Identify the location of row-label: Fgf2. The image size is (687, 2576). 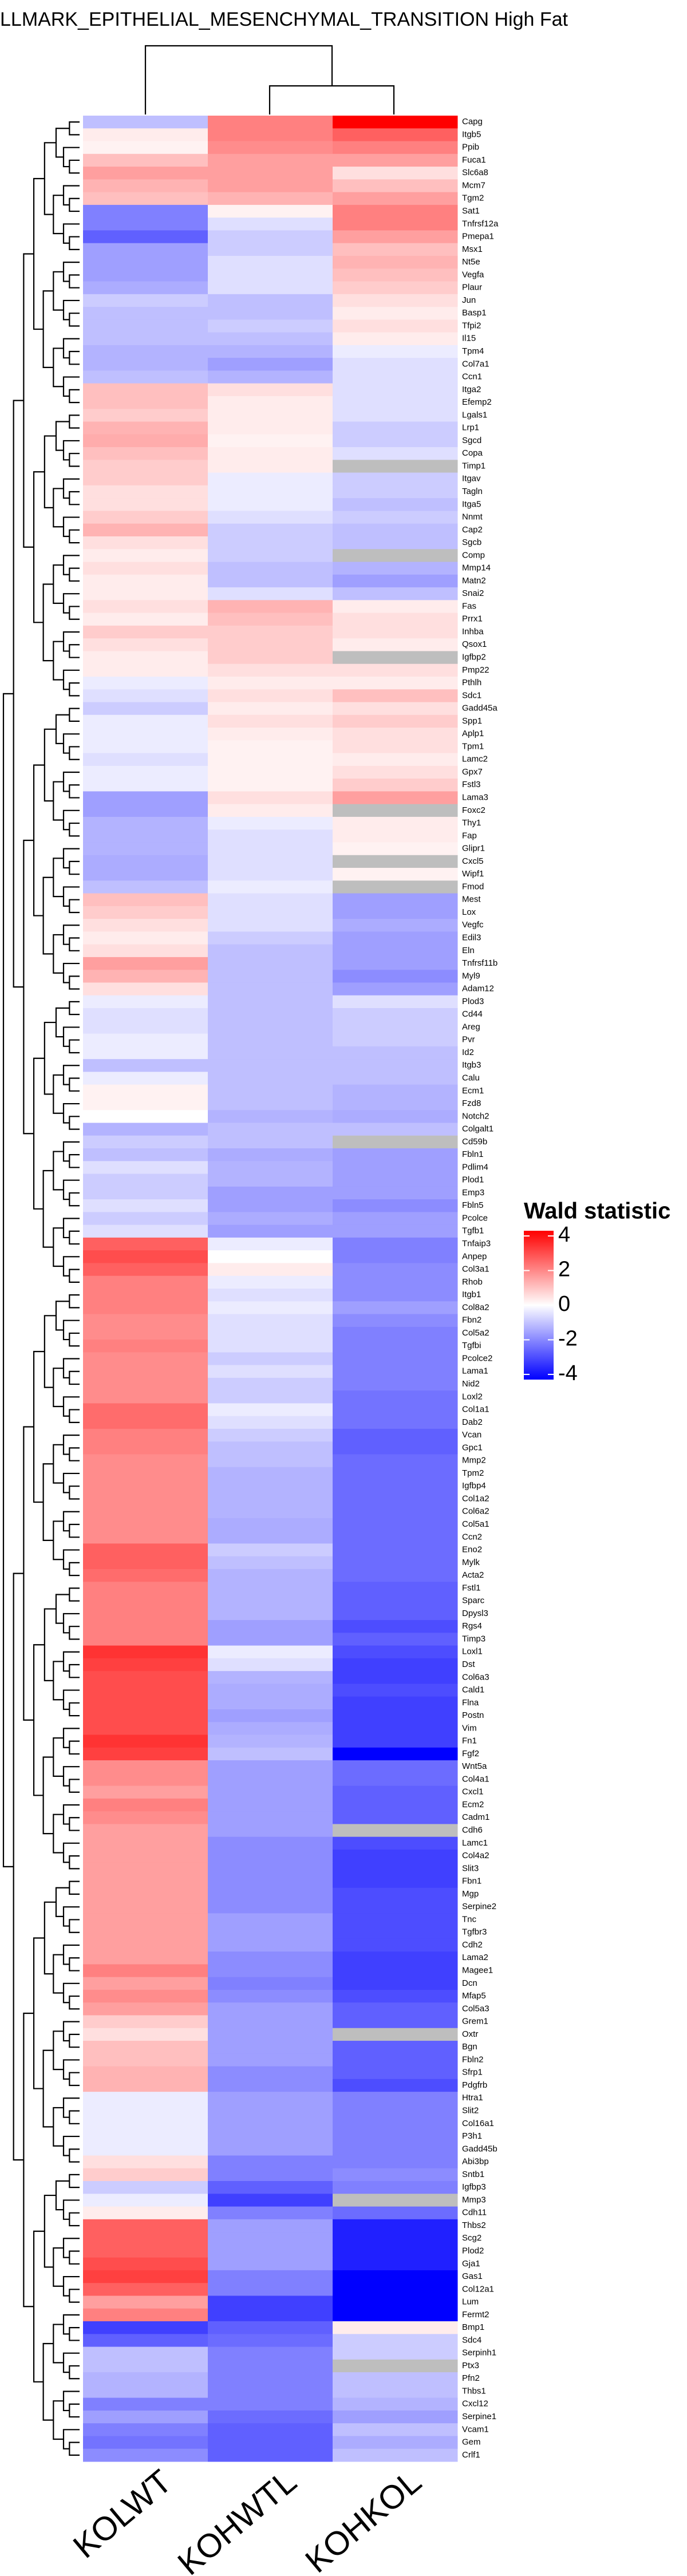
(471, 1754).